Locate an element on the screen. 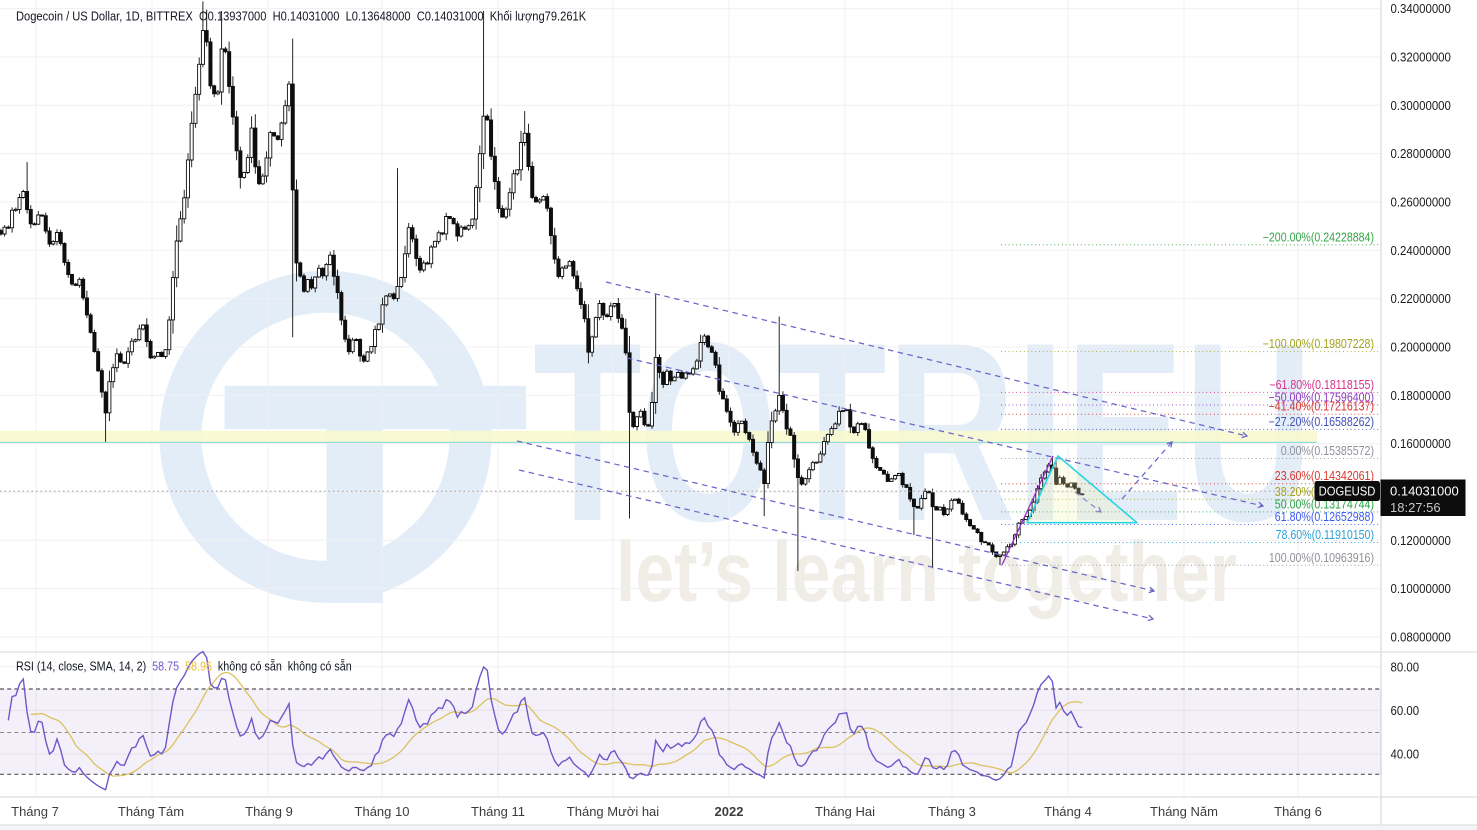 This screenshot has height=830, width=1477. svg-text: 0.26000000 is located at coordinates (1421, 202).